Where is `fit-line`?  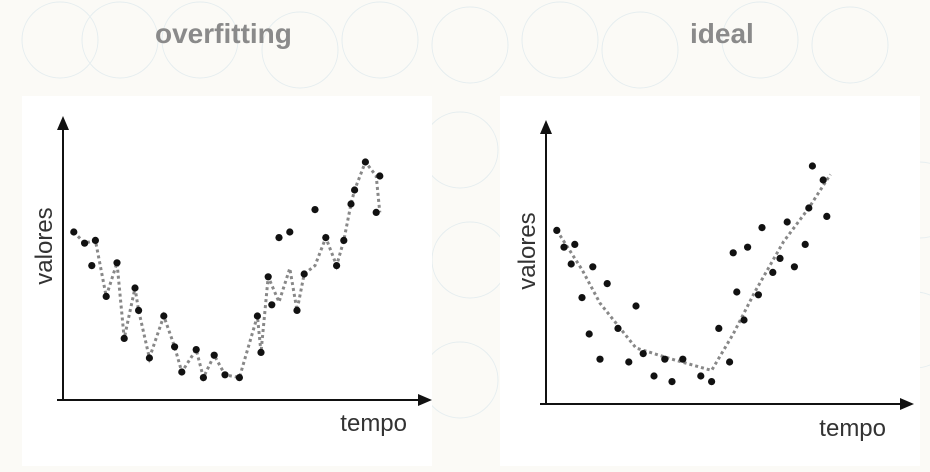
fit-line is located at coordinates (693, 273).